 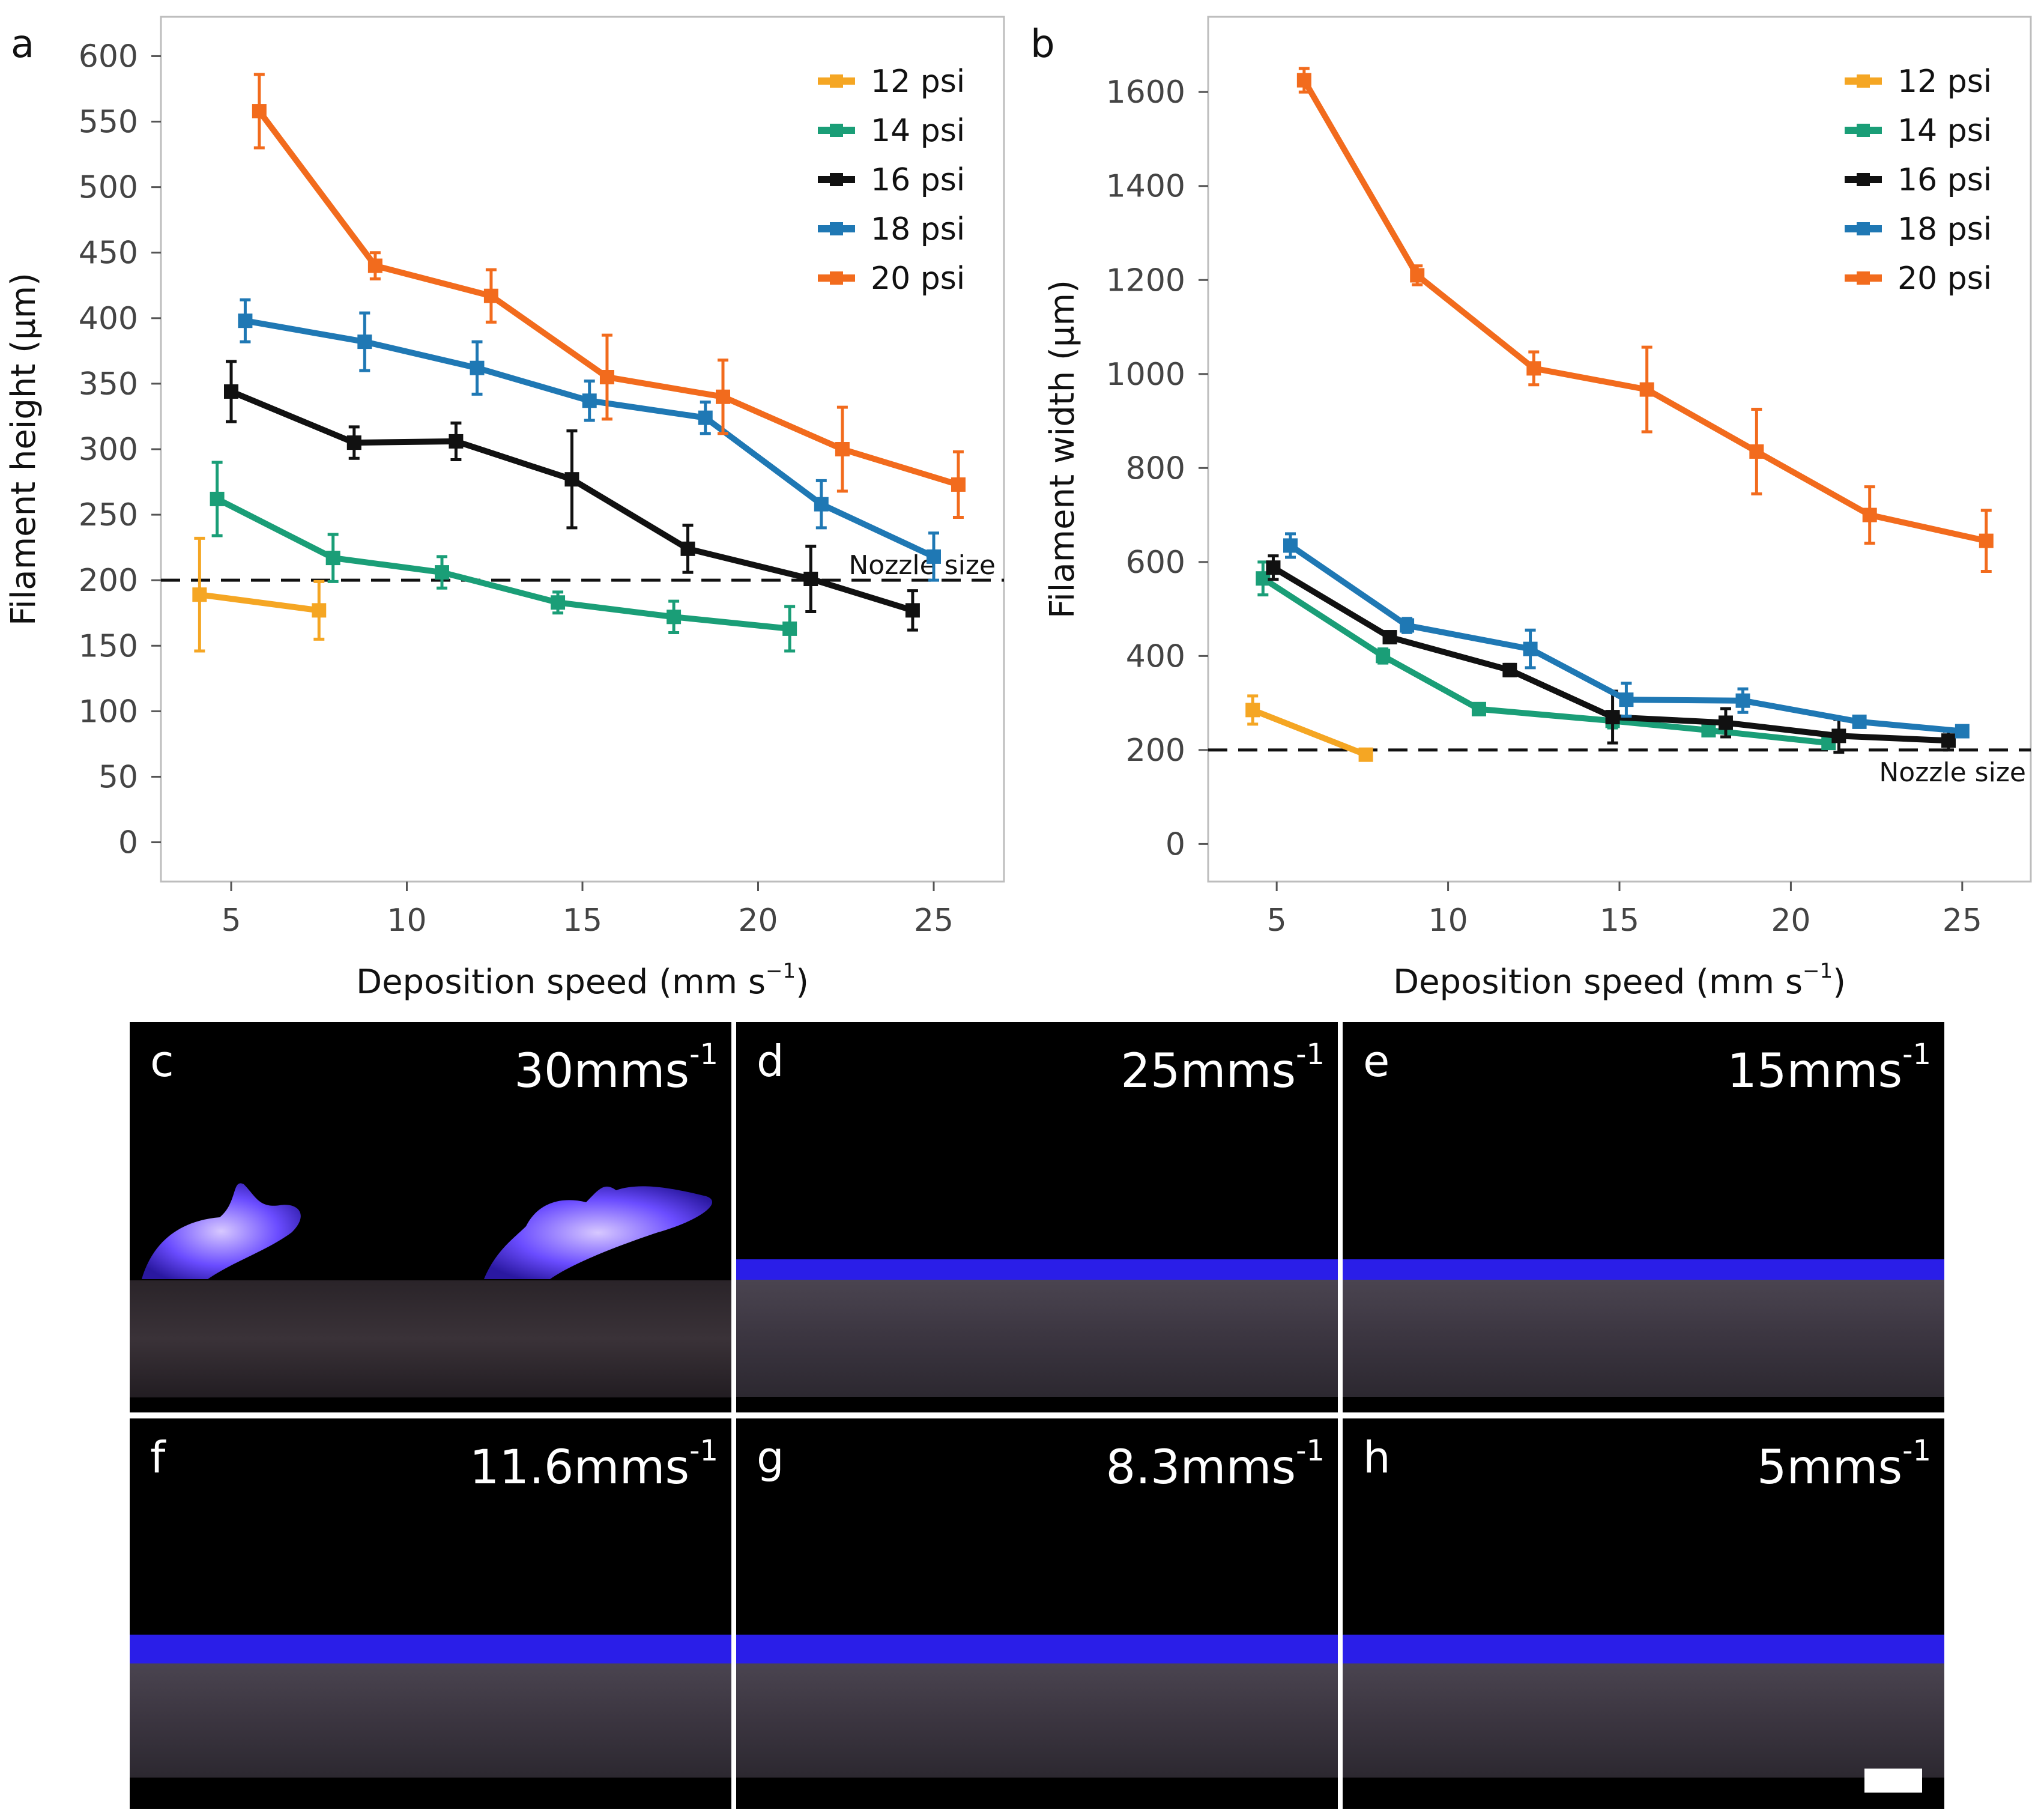 I want to click on legend: 12 psi 14 psi 16 psi 18 psi 20 psi, so click(x=891, y=180).